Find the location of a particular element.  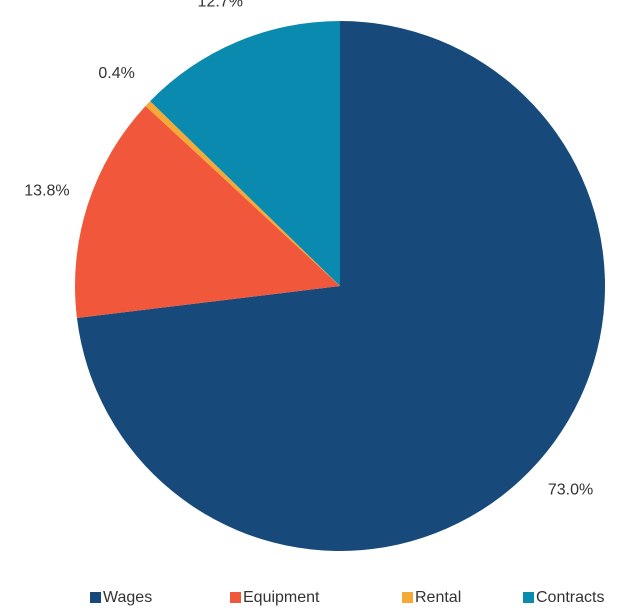

legend-label: Contracts is located at coordinates (570, 597).